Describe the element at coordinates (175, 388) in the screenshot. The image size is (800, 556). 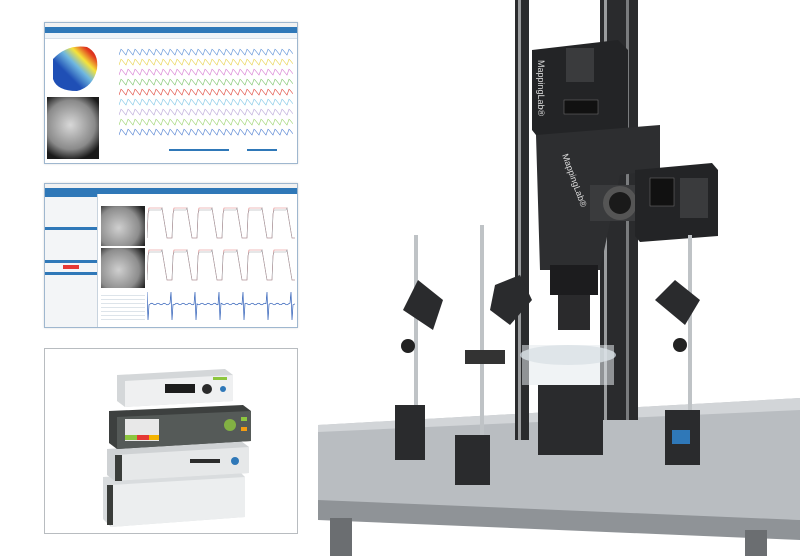
I see `camera-controller-unit` at that location.